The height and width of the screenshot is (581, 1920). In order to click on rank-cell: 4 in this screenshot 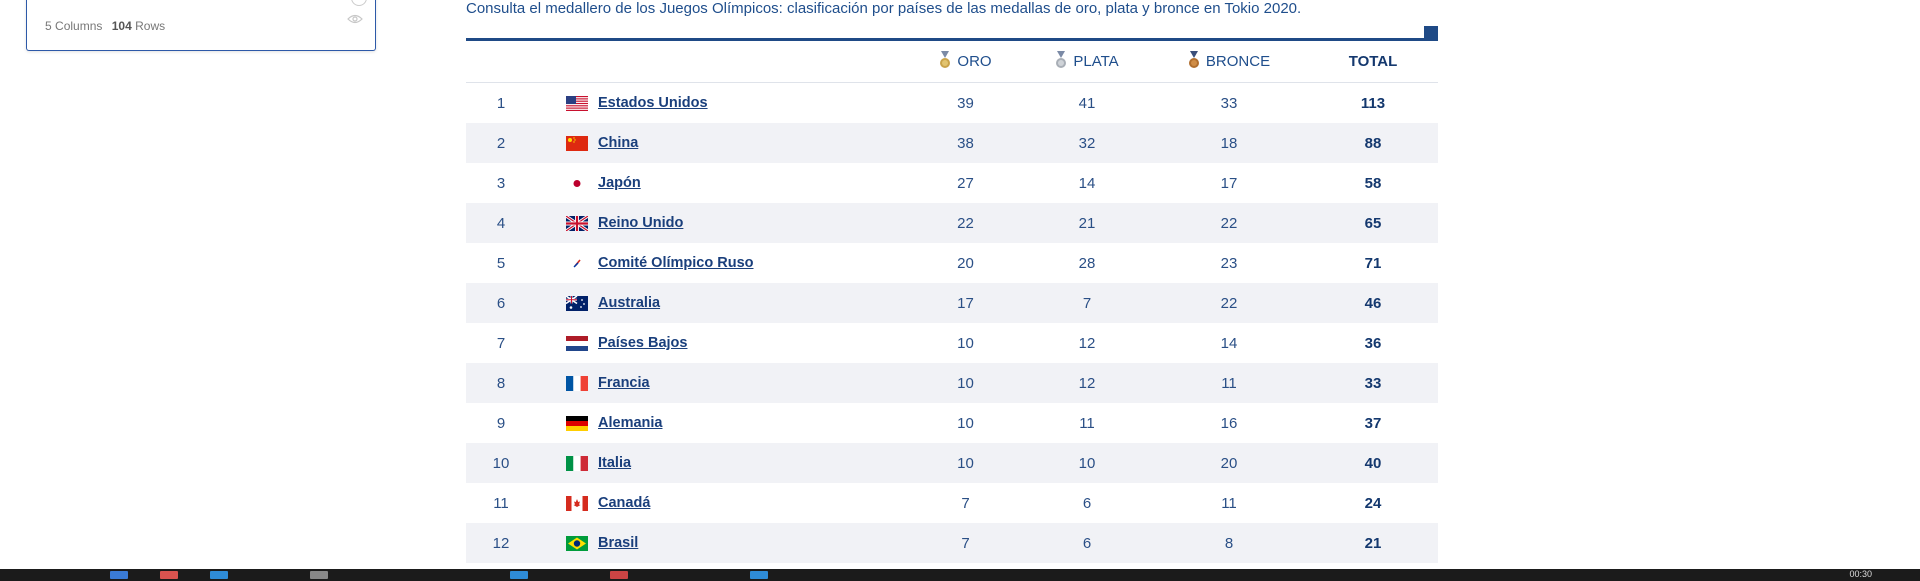, I will do `click(501, 223)`.